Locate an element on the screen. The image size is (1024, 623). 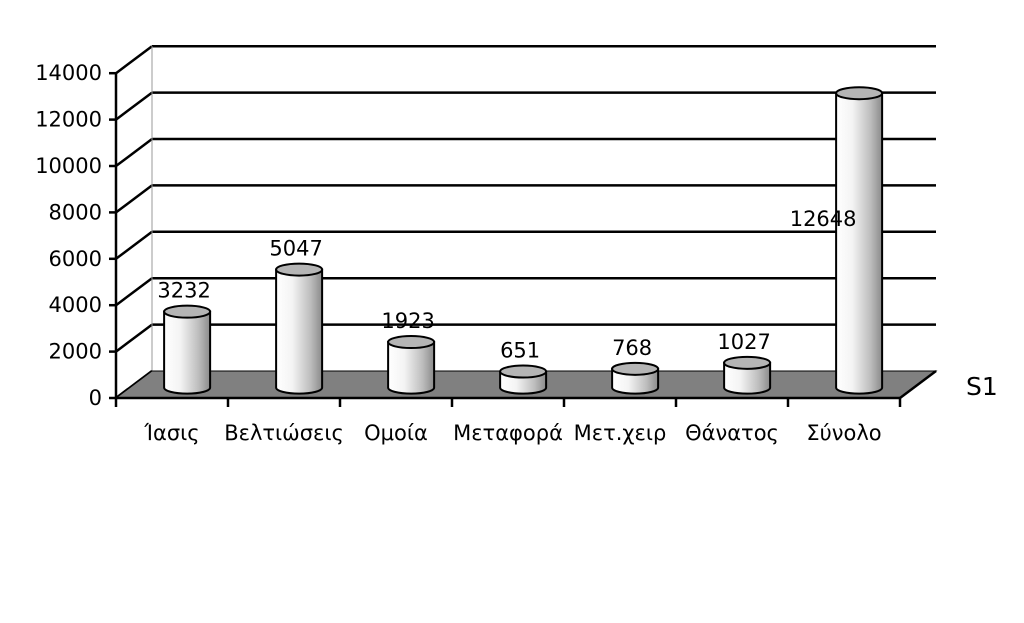
depth-axis-line is located at coordinates (918, 384).